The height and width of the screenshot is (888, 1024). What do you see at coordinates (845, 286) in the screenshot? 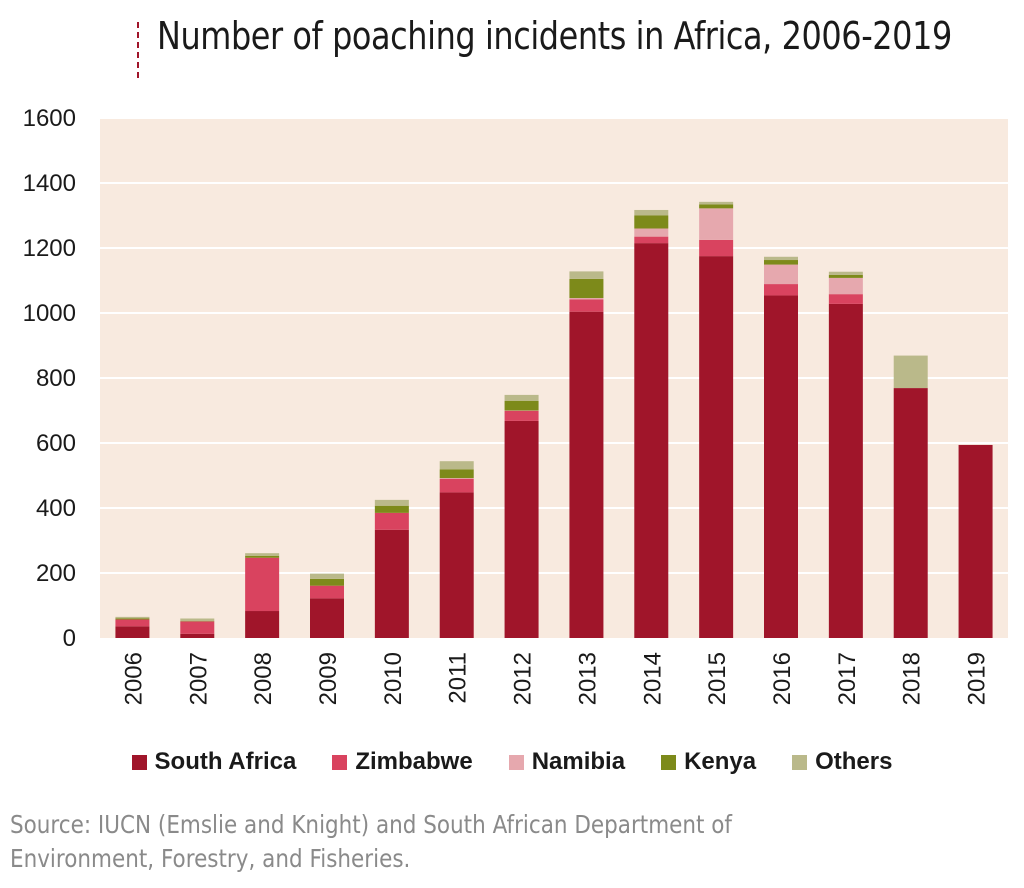
I see `bar-namibia-2017` at bounding box center [845, 286].